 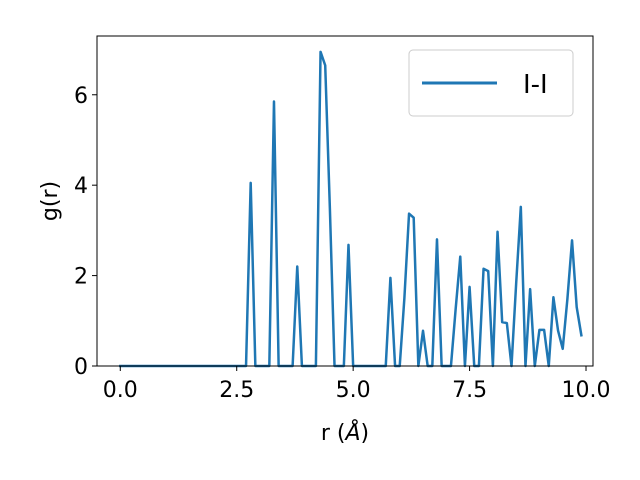 What do you see at coordinates (586, 390) in the screenshot?
I see `x-tick-label: 10.0` at bounding box center [586, 390].